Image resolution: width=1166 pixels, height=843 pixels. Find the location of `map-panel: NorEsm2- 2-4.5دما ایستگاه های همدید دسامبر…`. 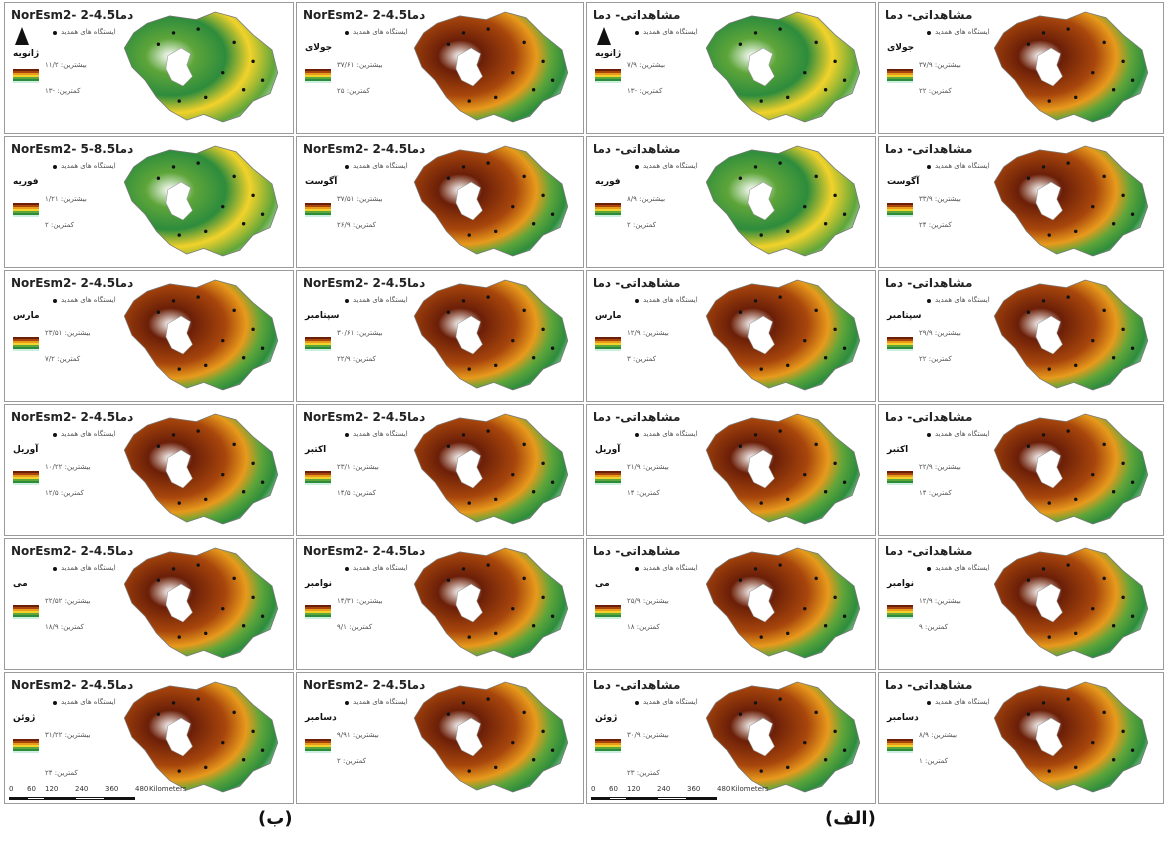

map-panel: NorEsm2- 2-4.5دما ایستگاه های همدید دسامبر… is located at coordinates (440, 738).